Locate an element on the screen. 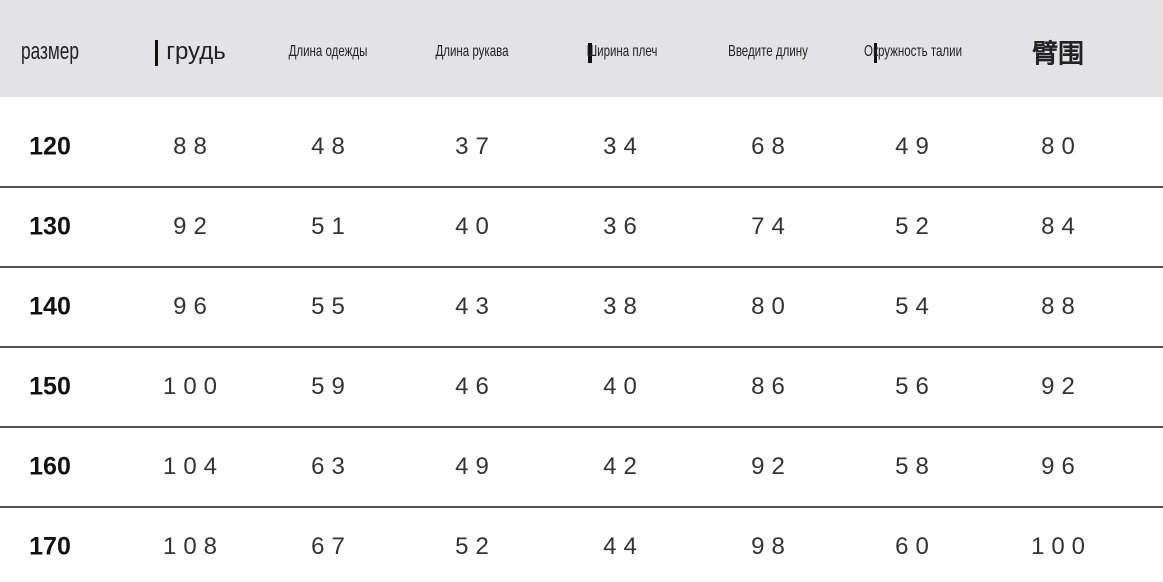 The height and width of the screenshot is (582, 1163). cell-value: 60 is located at coordinates (915, 546).